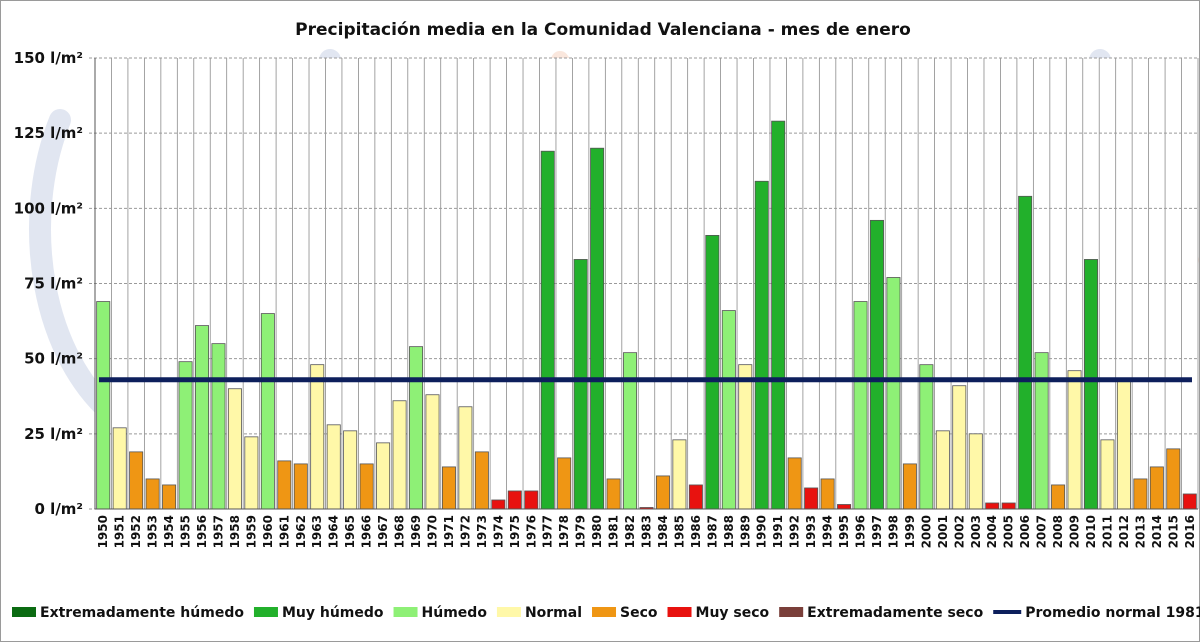  Describe the element at coordinates (662, 492) in the screenshot. I see `bar-1984` at that location.